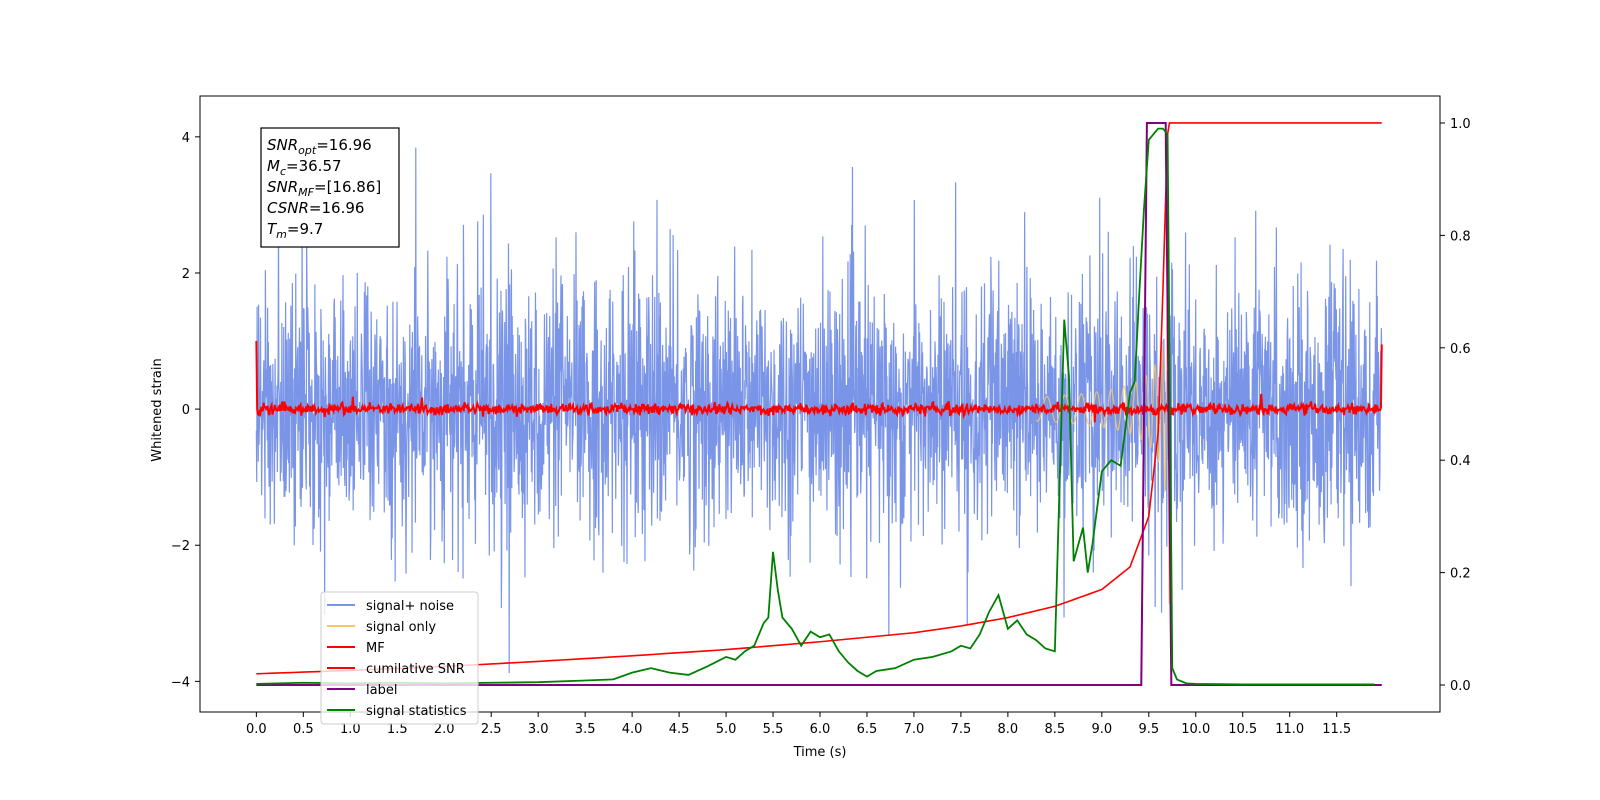 The height and width of the screenshot is (800, 1600). Describe the element at coordinates (180, 546) in the screenshot. I see `y-left-tick-label: −2` at that location.